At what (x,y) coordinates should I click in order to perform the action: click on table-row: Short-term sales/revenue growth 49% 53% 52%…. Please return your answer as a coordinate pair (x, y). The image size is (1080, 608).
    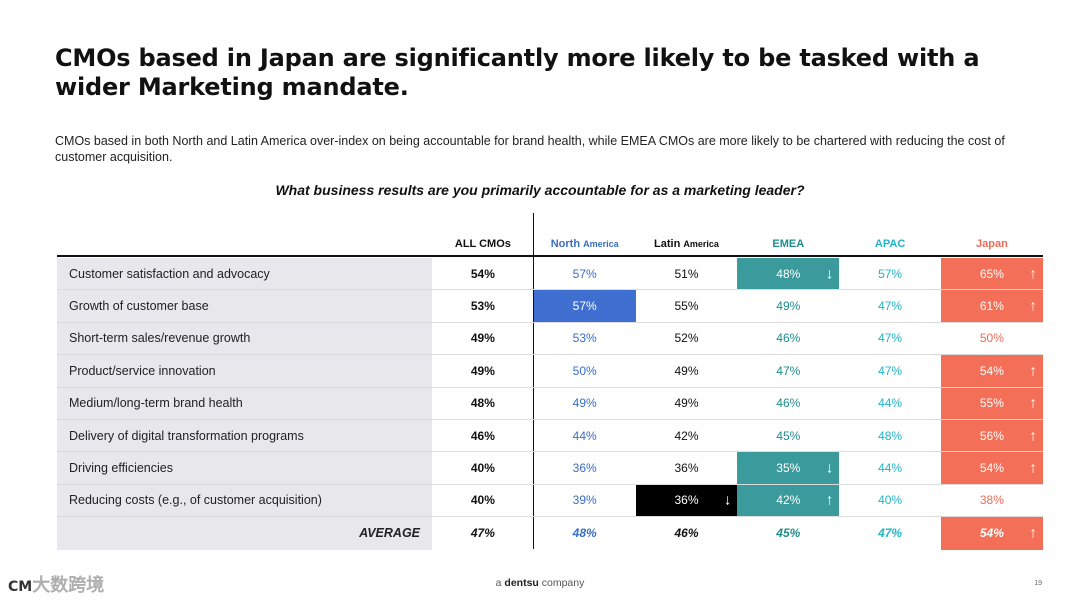
    Looking at the image, I should click on (550, 339).